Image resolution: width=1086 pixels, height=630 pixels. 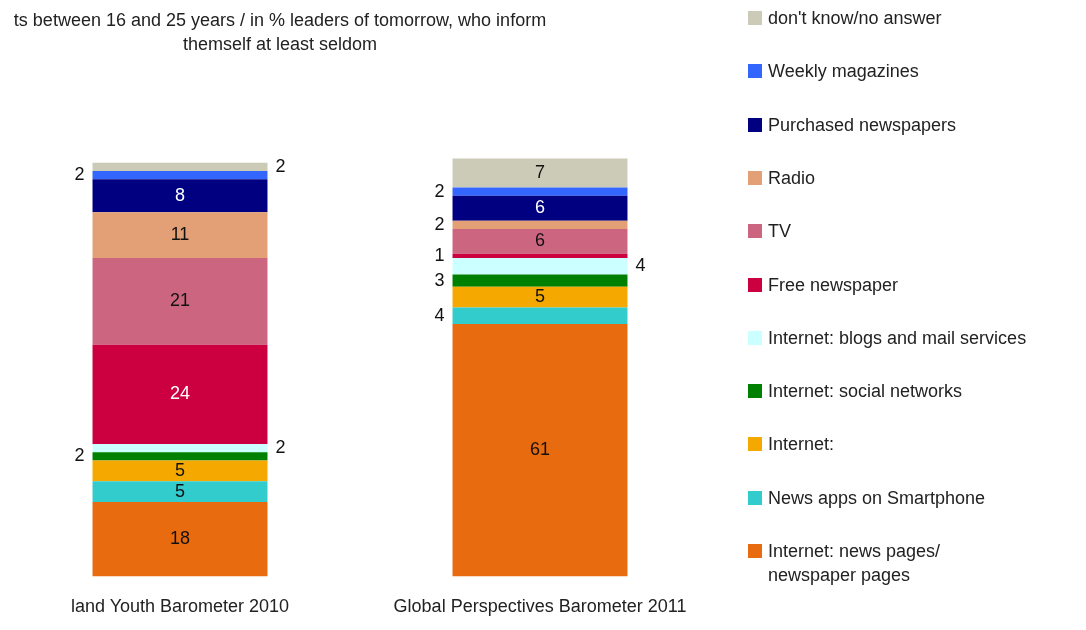 What do you see at coordinates (439, 279) in the screenshot?
I see `data-label: 3` at bounding box center [439, 279].